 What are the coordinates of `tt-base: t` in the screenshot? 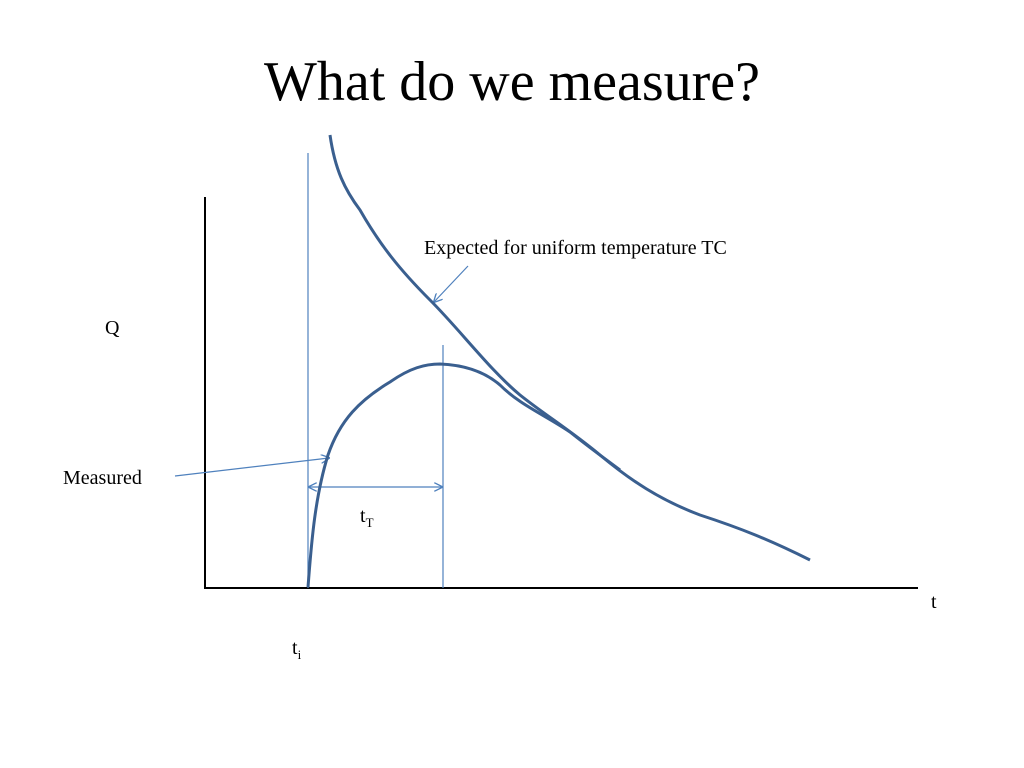 It's located at (363, 516).